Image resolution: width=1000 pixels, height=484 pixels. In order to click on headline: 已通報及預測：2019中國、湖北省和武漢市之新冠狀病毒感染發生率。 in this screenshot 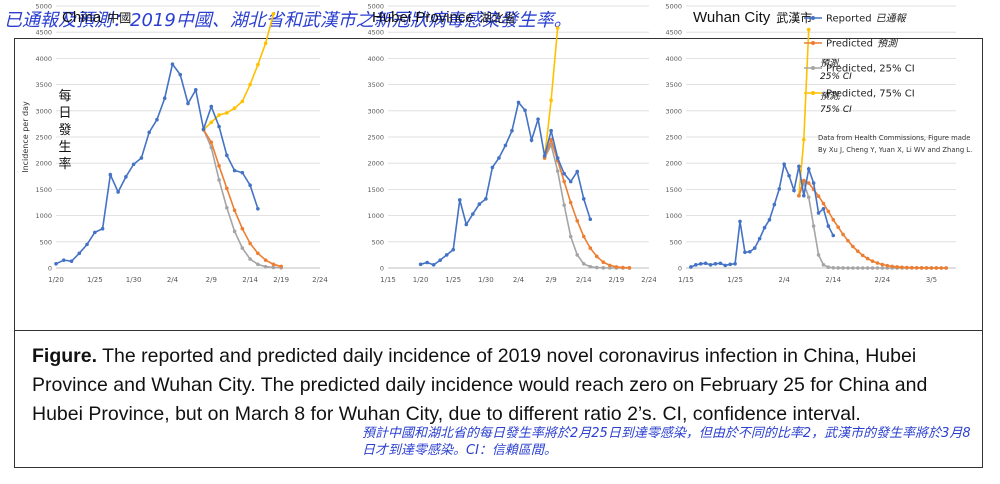, I will do `click(288, 20)`.